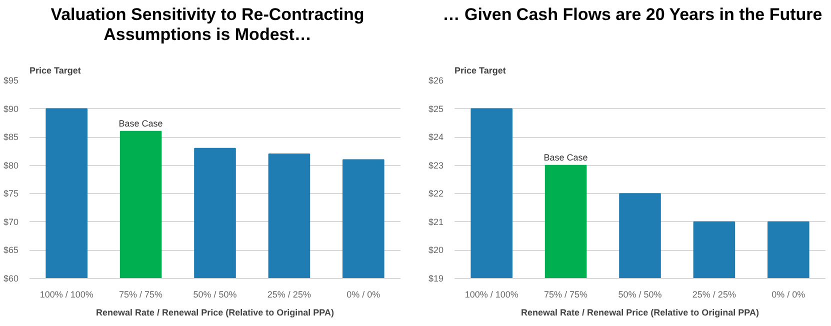  I want to click on y-tick-label: $70, so click(11, 221).